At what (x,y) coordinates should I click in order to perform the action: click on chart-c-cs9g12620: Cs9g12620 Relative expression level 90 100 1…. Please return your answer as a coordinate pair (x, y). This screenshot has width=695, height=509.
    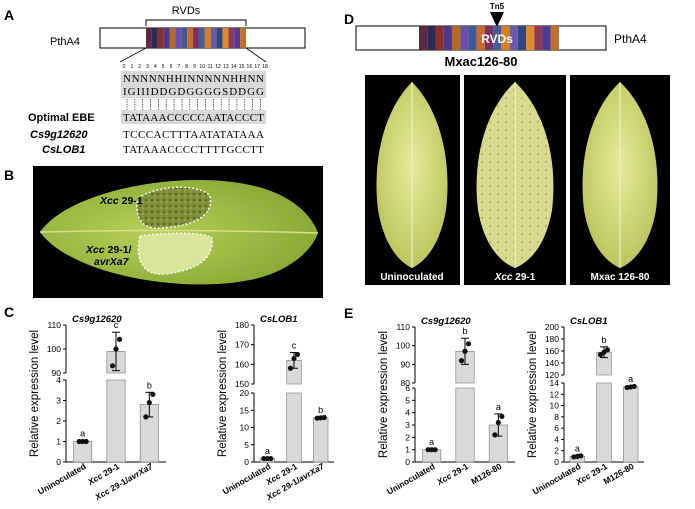
    Looking at the image, I should click on (97, 408).